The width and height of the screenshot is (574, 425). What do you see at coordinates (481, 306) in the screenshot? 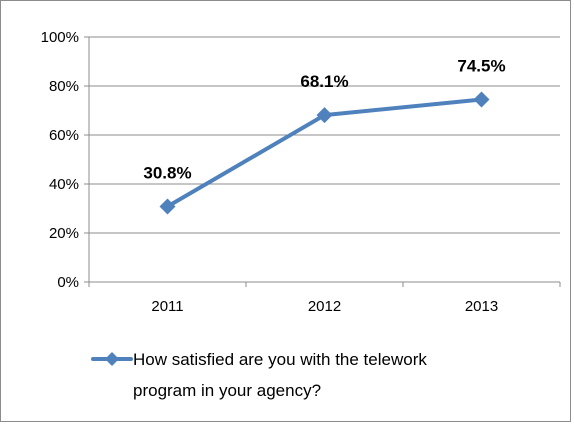
I see `x-tick-label: 2013` at bounding box center [481, 306].